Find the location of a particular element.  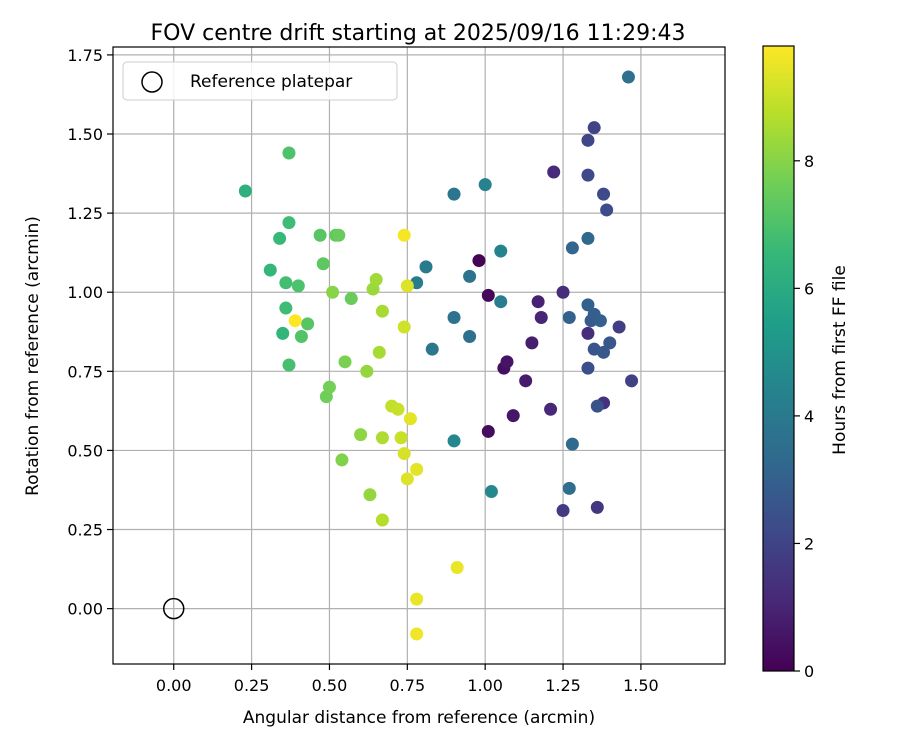

y-tick-label: 1.75 is located at coordinates (85, 55).